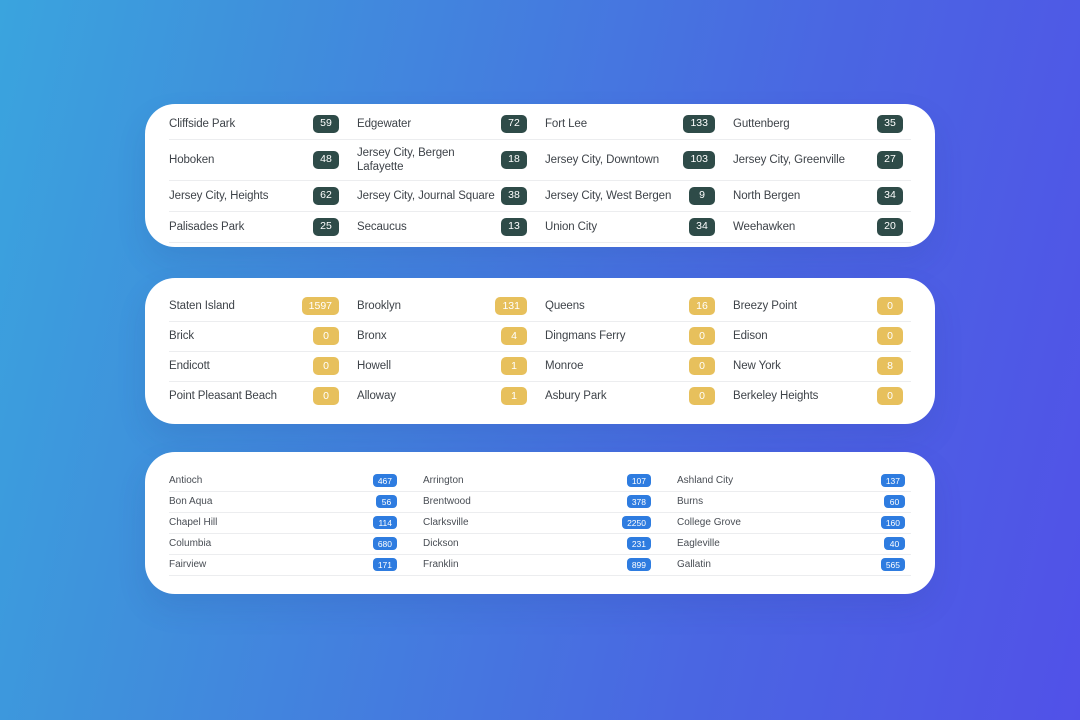 The width and height of the screenshot is (1080, 720). What do you see at coordinates (382, 226) in the screenshot?
I see `location-name: Secaucus` at bounding box center [382, 226].